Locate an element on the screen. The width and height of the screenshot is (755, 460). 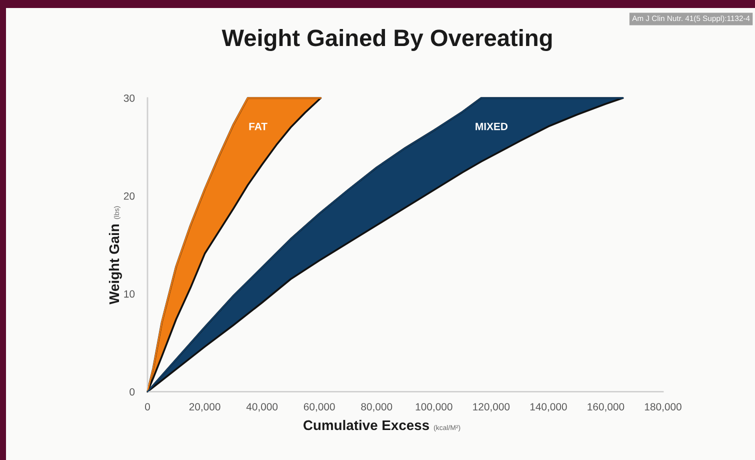
x-tick-label: 60,000 is located at coordinates (319, 407).